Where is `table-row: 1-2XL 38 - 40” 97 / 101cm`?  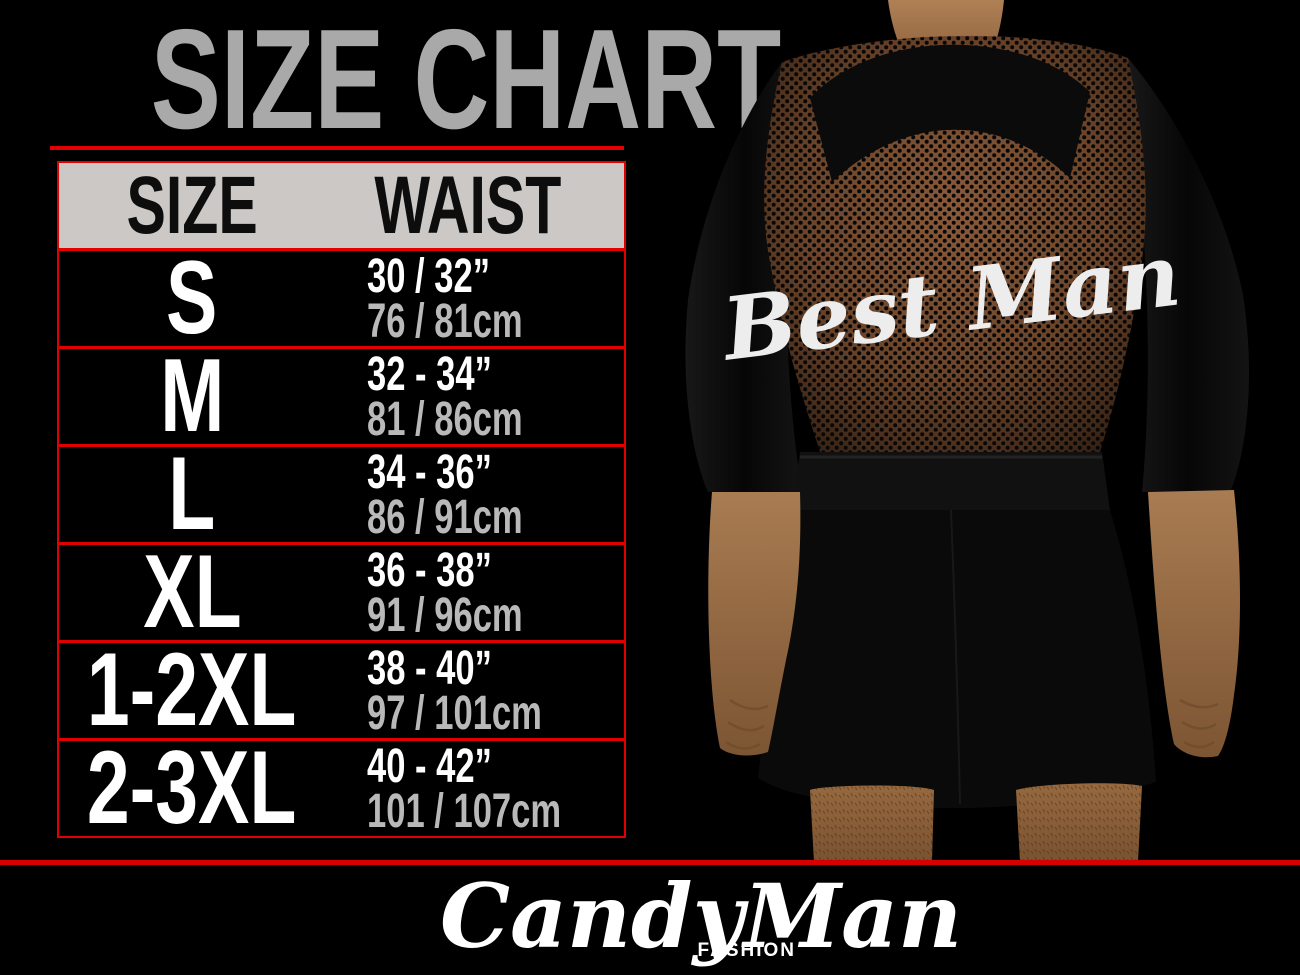 table-row: 1-2XL 38 - 40” 97 / 101cm is located at coordinates (341, 690).